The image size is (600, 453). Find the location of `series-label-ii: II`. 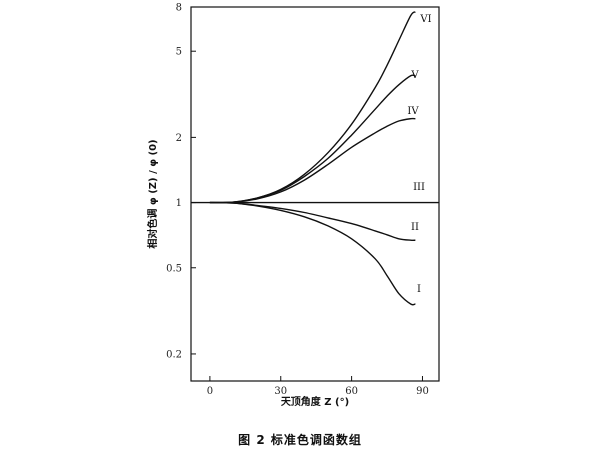

series-label-ii: II is located at coordinates (415, 227).